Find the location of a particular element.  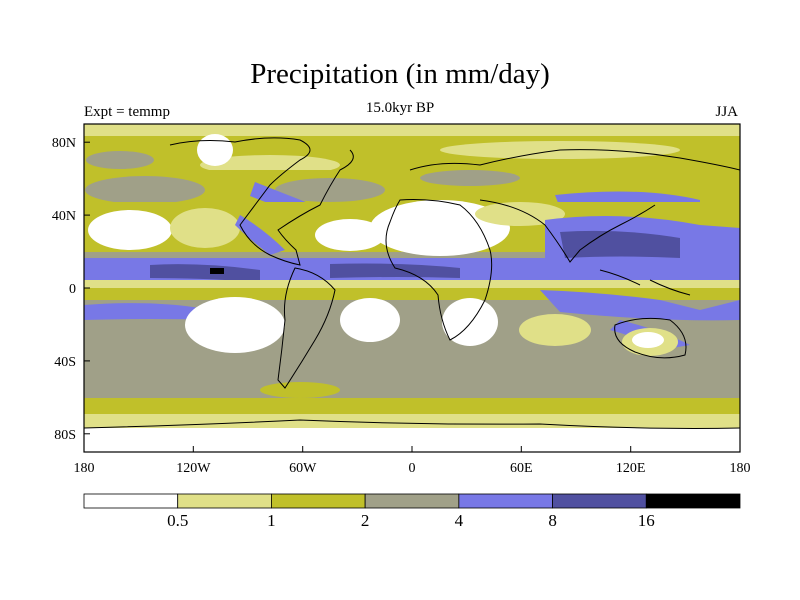

field-alaska-white is located at coordinates (215, 150).